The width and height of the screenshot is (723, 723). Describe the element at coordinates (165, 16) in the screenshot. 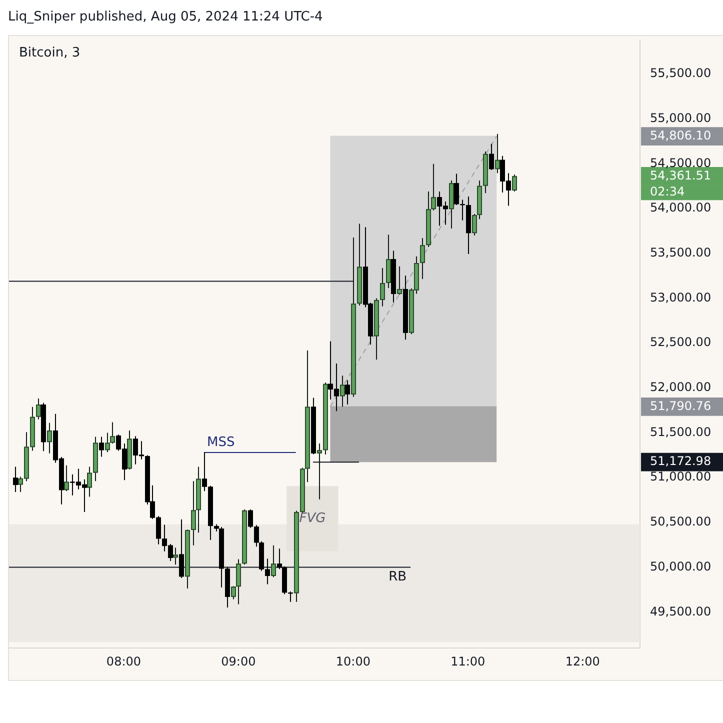

I see `text: Liq_Sniper published, Aug 05, 2024 11:24 UTC-4` at that location.